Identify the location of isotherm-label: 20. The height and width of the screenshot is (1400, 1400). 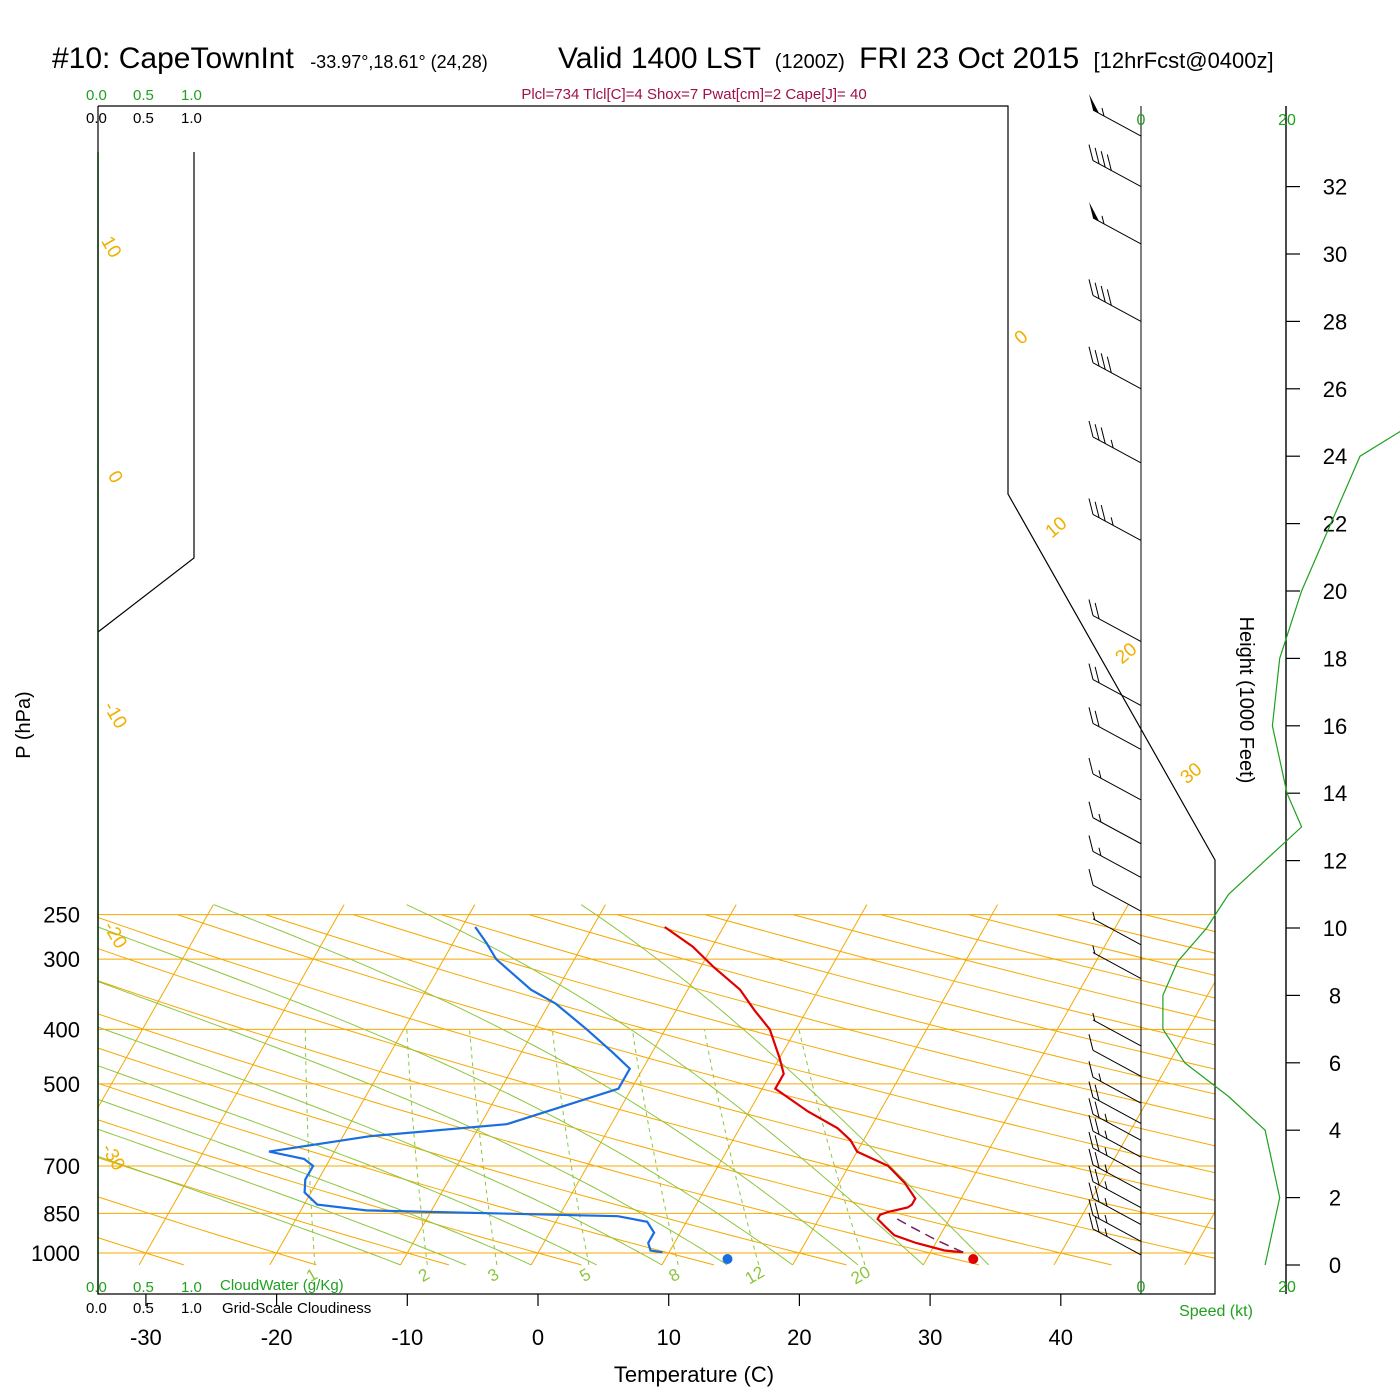
(1127, 654).